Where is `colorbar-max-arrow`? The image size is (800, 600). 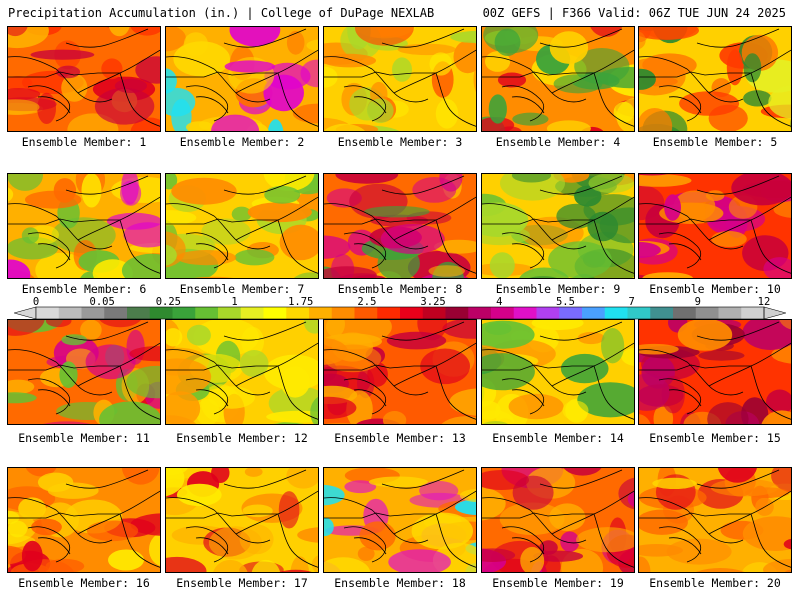
colorbar-max-arrow is located at coordinates (774, 313).